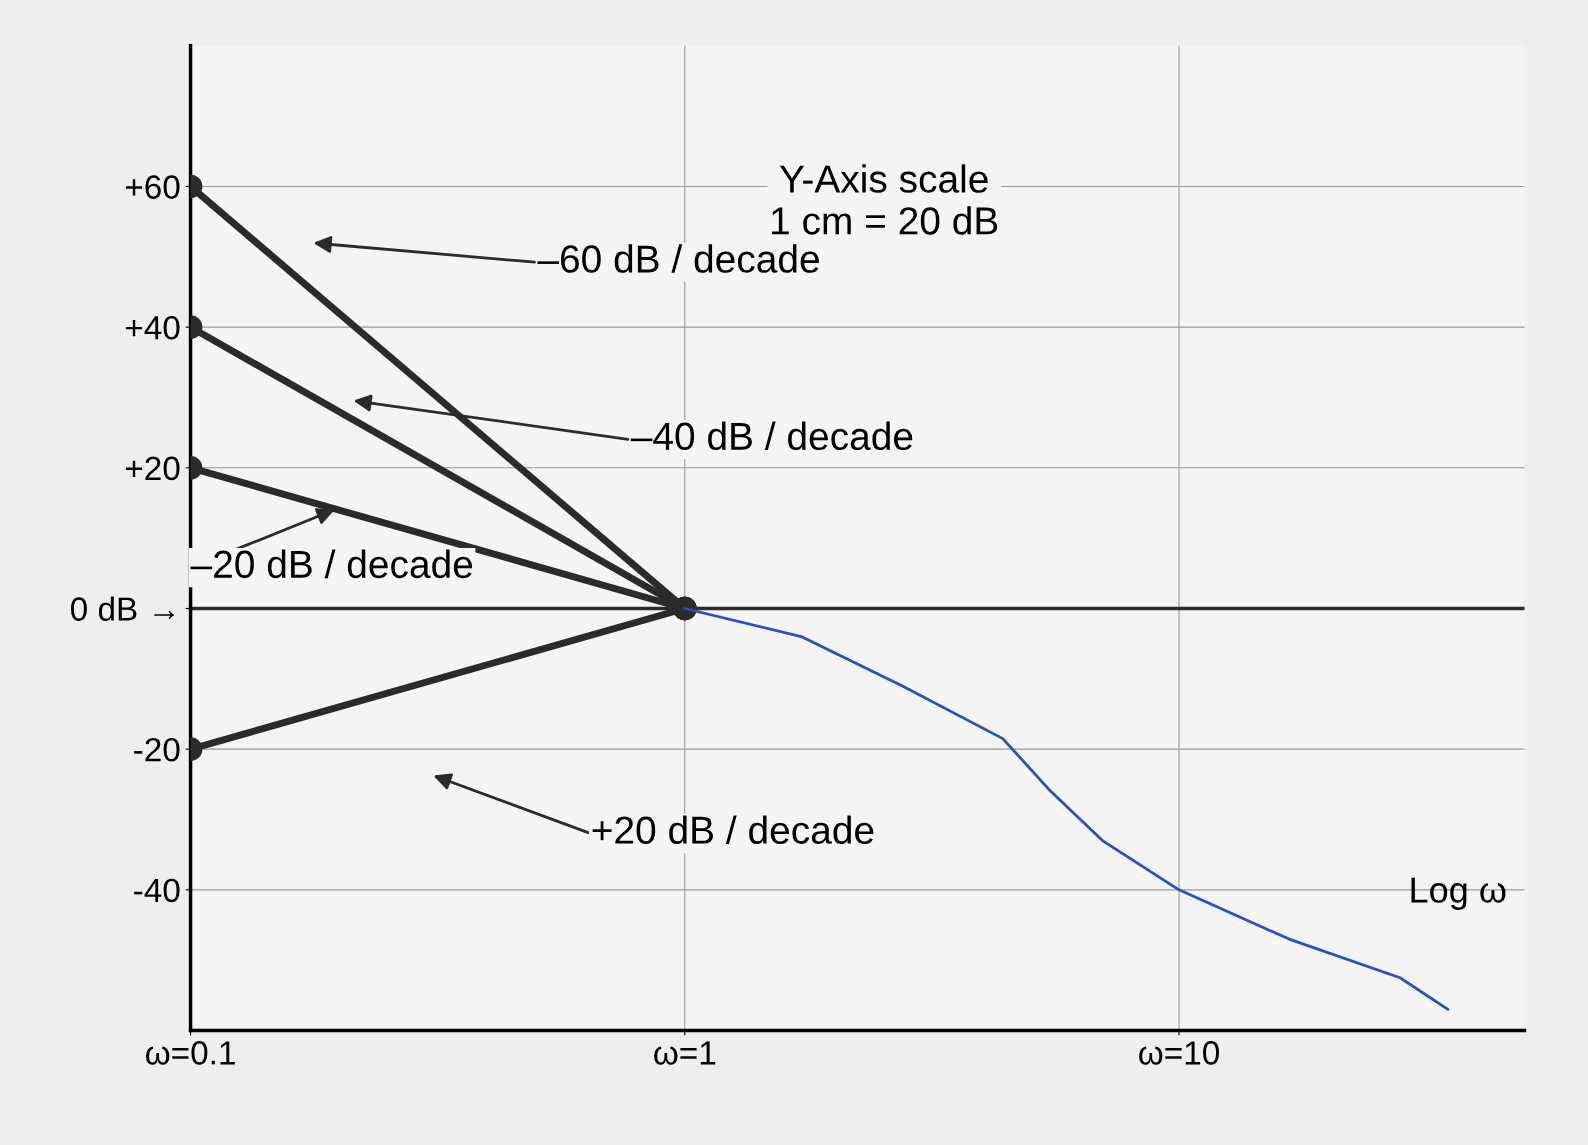 Image resolution: width=1588 pixels, height=1145 pixels. I want to click on y-tick-label: -40, so click(157, 890).